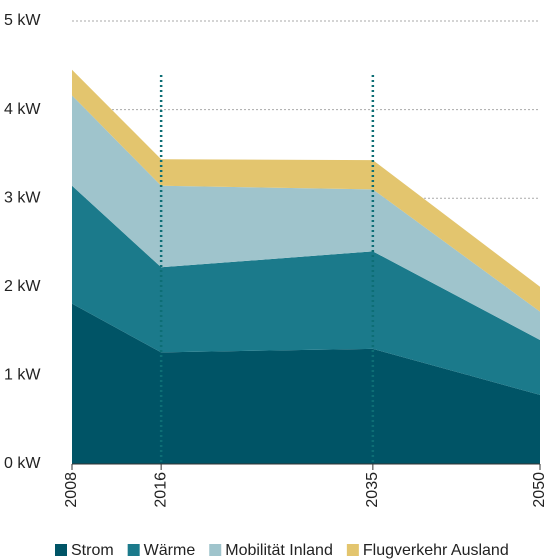 The image size is (550, 560). I want to click on legend-label: Flugverkehr Ausland, so click(436, 550).